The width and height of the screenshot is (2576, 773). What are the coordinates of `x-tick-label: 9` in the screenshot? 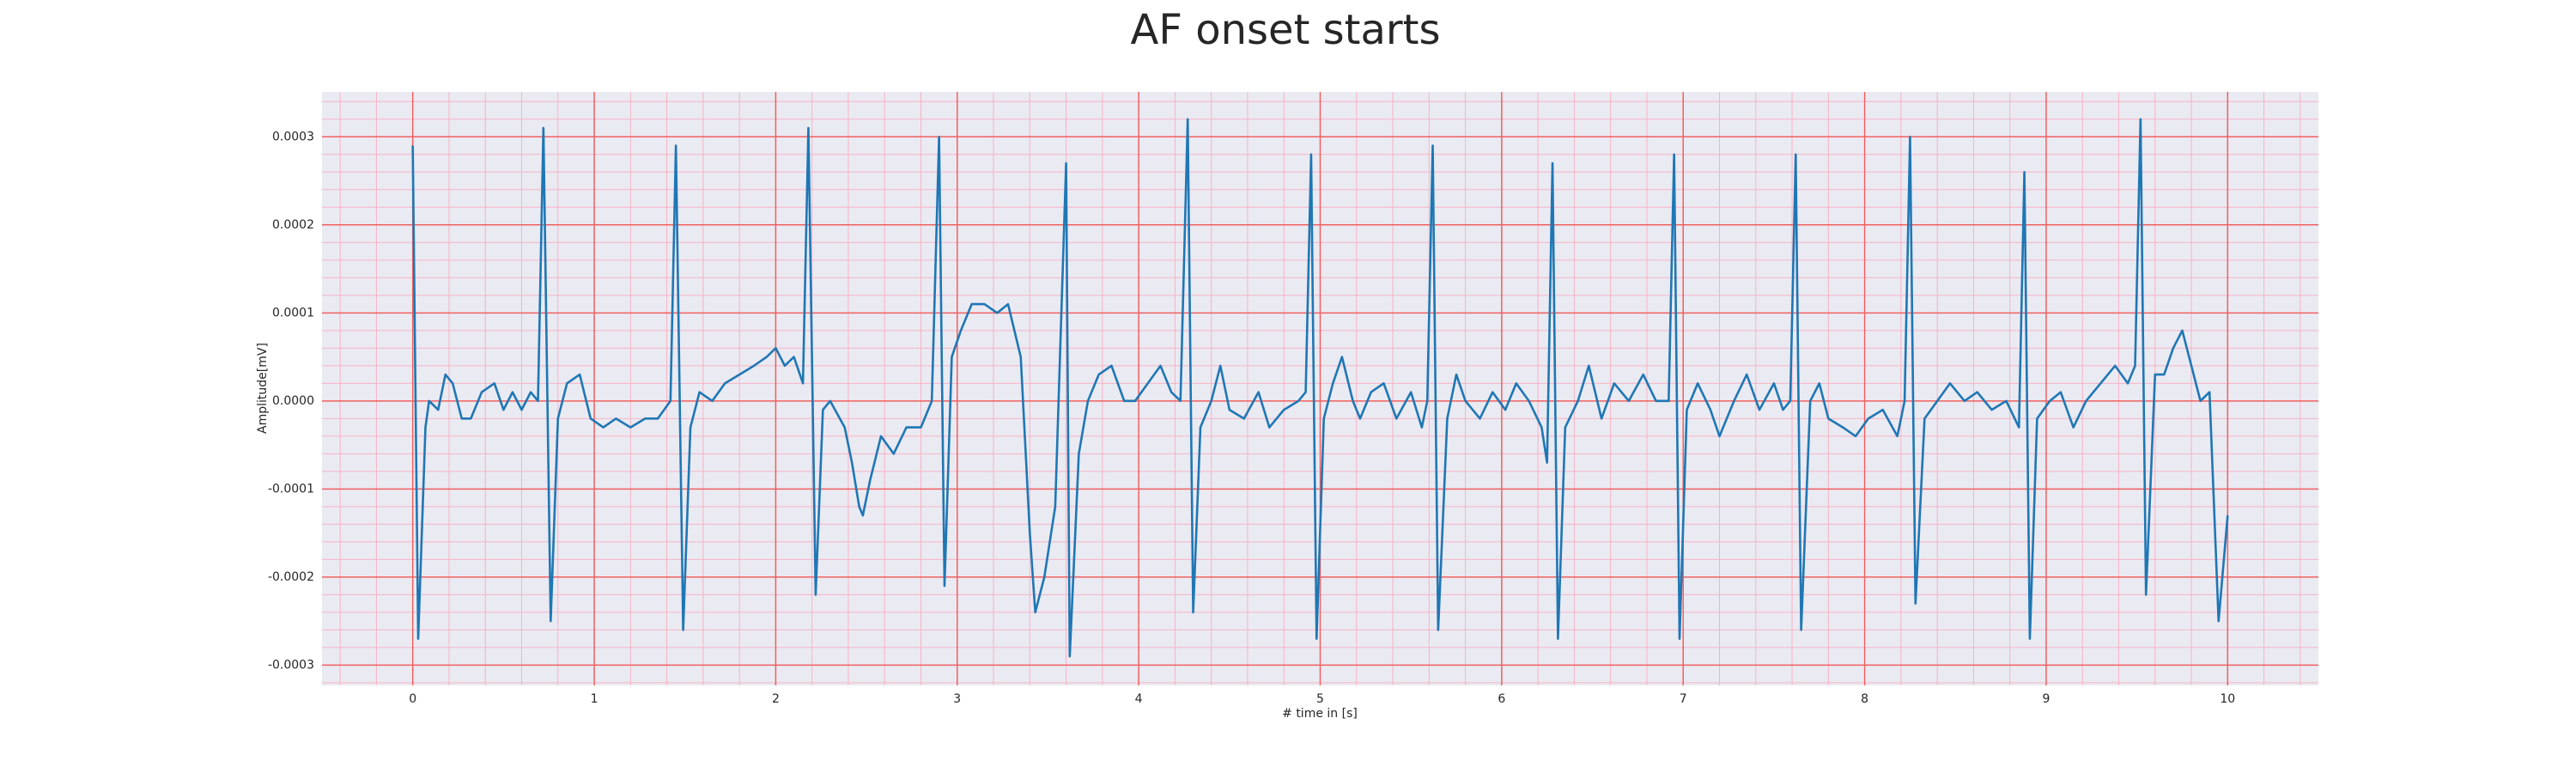 It's located at (2046, 699).